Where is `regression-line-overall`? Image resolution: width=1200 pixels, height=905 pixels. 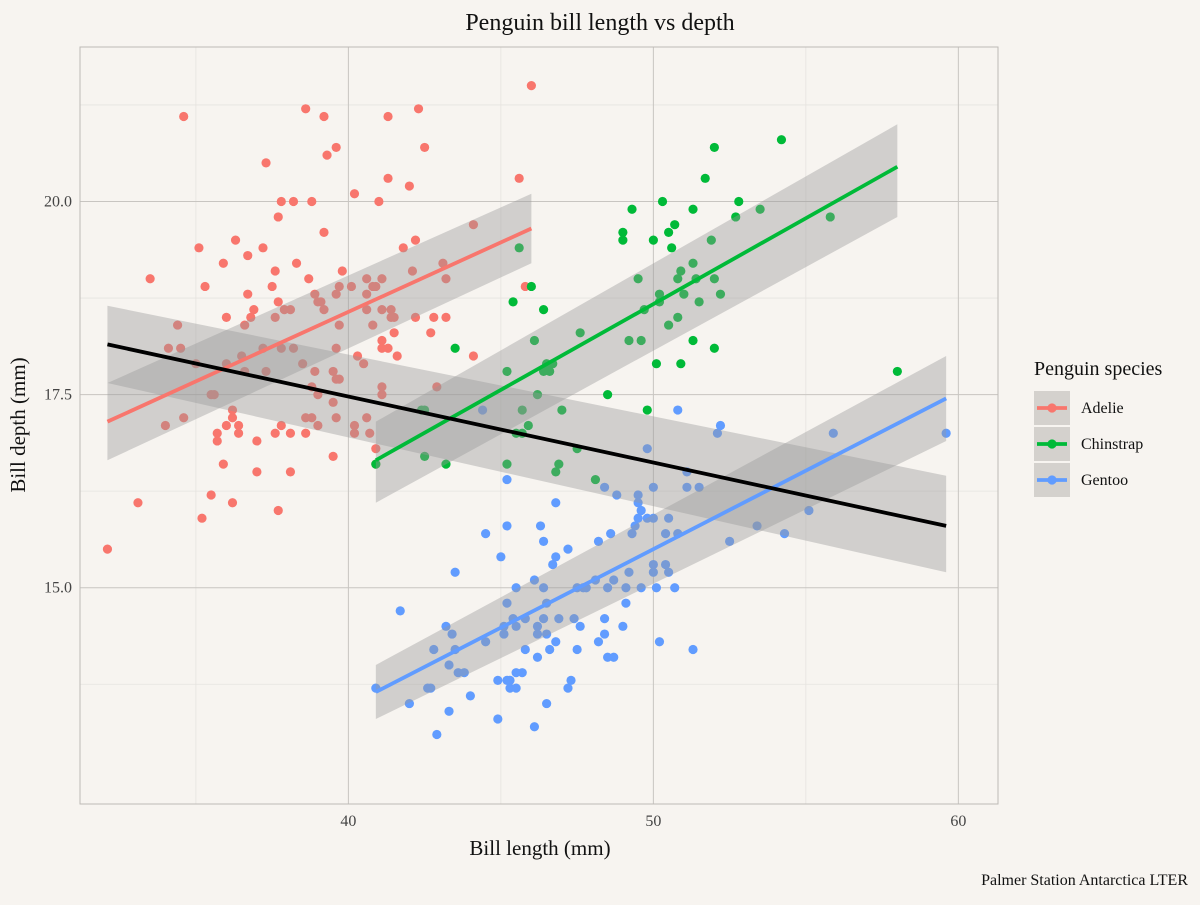 regression-line-overall is located at coordinates (527, 435).